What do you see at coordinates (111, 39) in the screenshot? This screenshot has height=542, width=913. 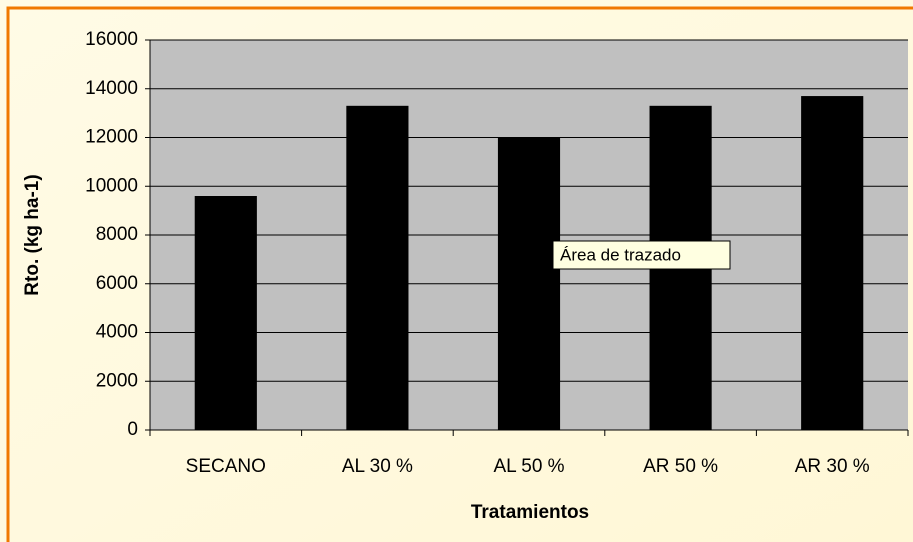 I see `y-tick-label: 16000` at bounding box center [111, 39].